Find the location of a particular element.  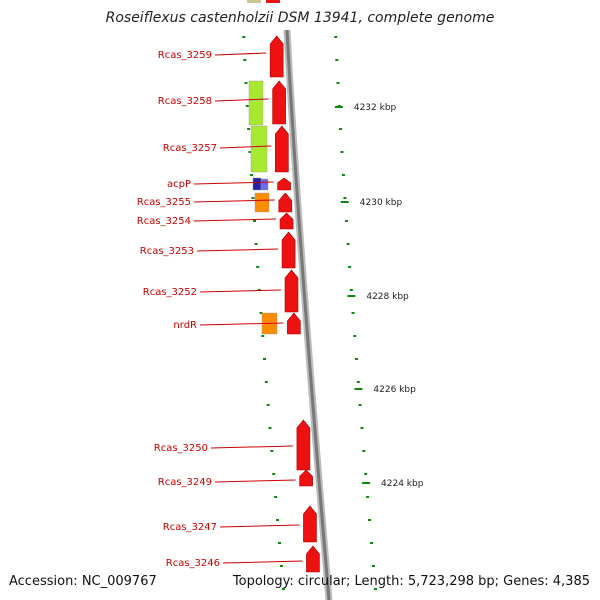

kbp-tick-label: 4226 kbp is located at coordinates (394, 390).